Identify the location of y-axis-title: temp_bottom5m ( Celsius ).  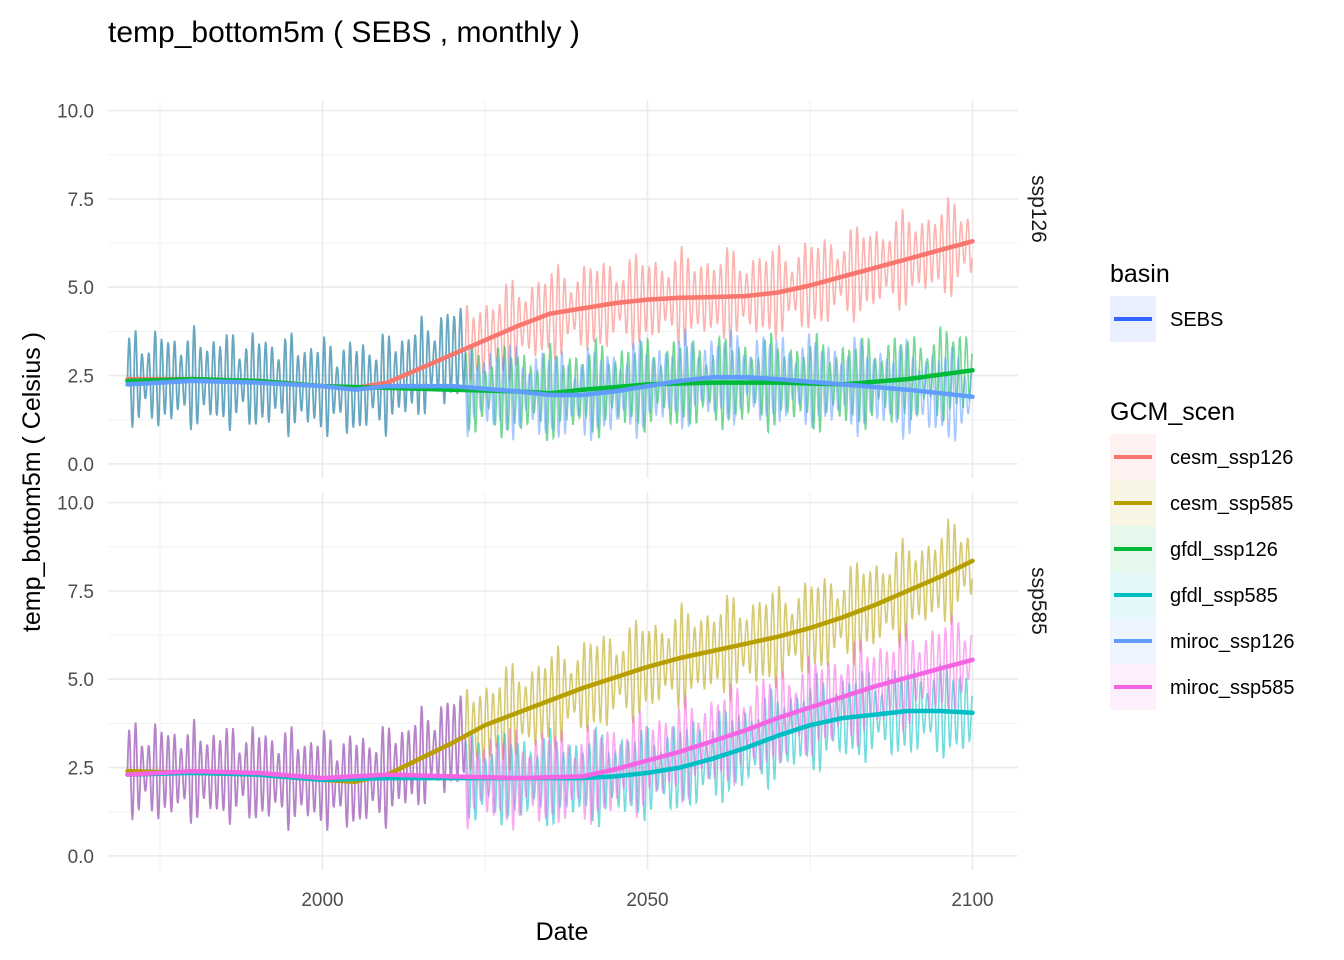
(32, 482).